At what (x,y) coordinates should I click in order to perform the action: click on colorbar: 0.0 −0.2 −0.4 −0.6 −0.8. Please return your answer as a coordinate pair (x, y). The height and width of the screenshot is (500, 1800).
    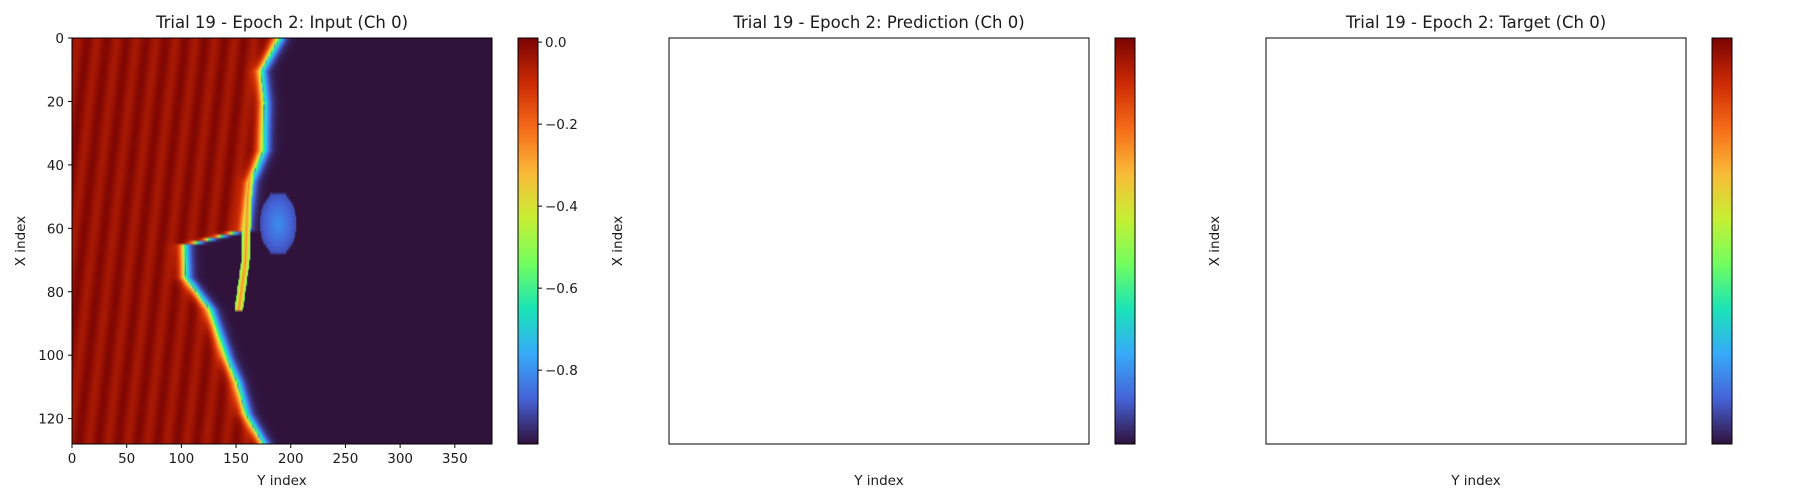
    Looking at the image, I should click on (547, 240).